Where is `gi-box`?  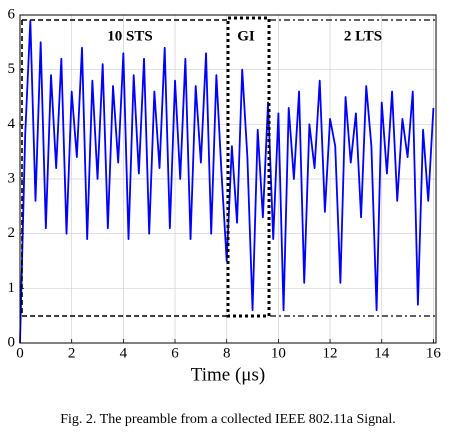
gi-box is located at coordinates (248, 167).